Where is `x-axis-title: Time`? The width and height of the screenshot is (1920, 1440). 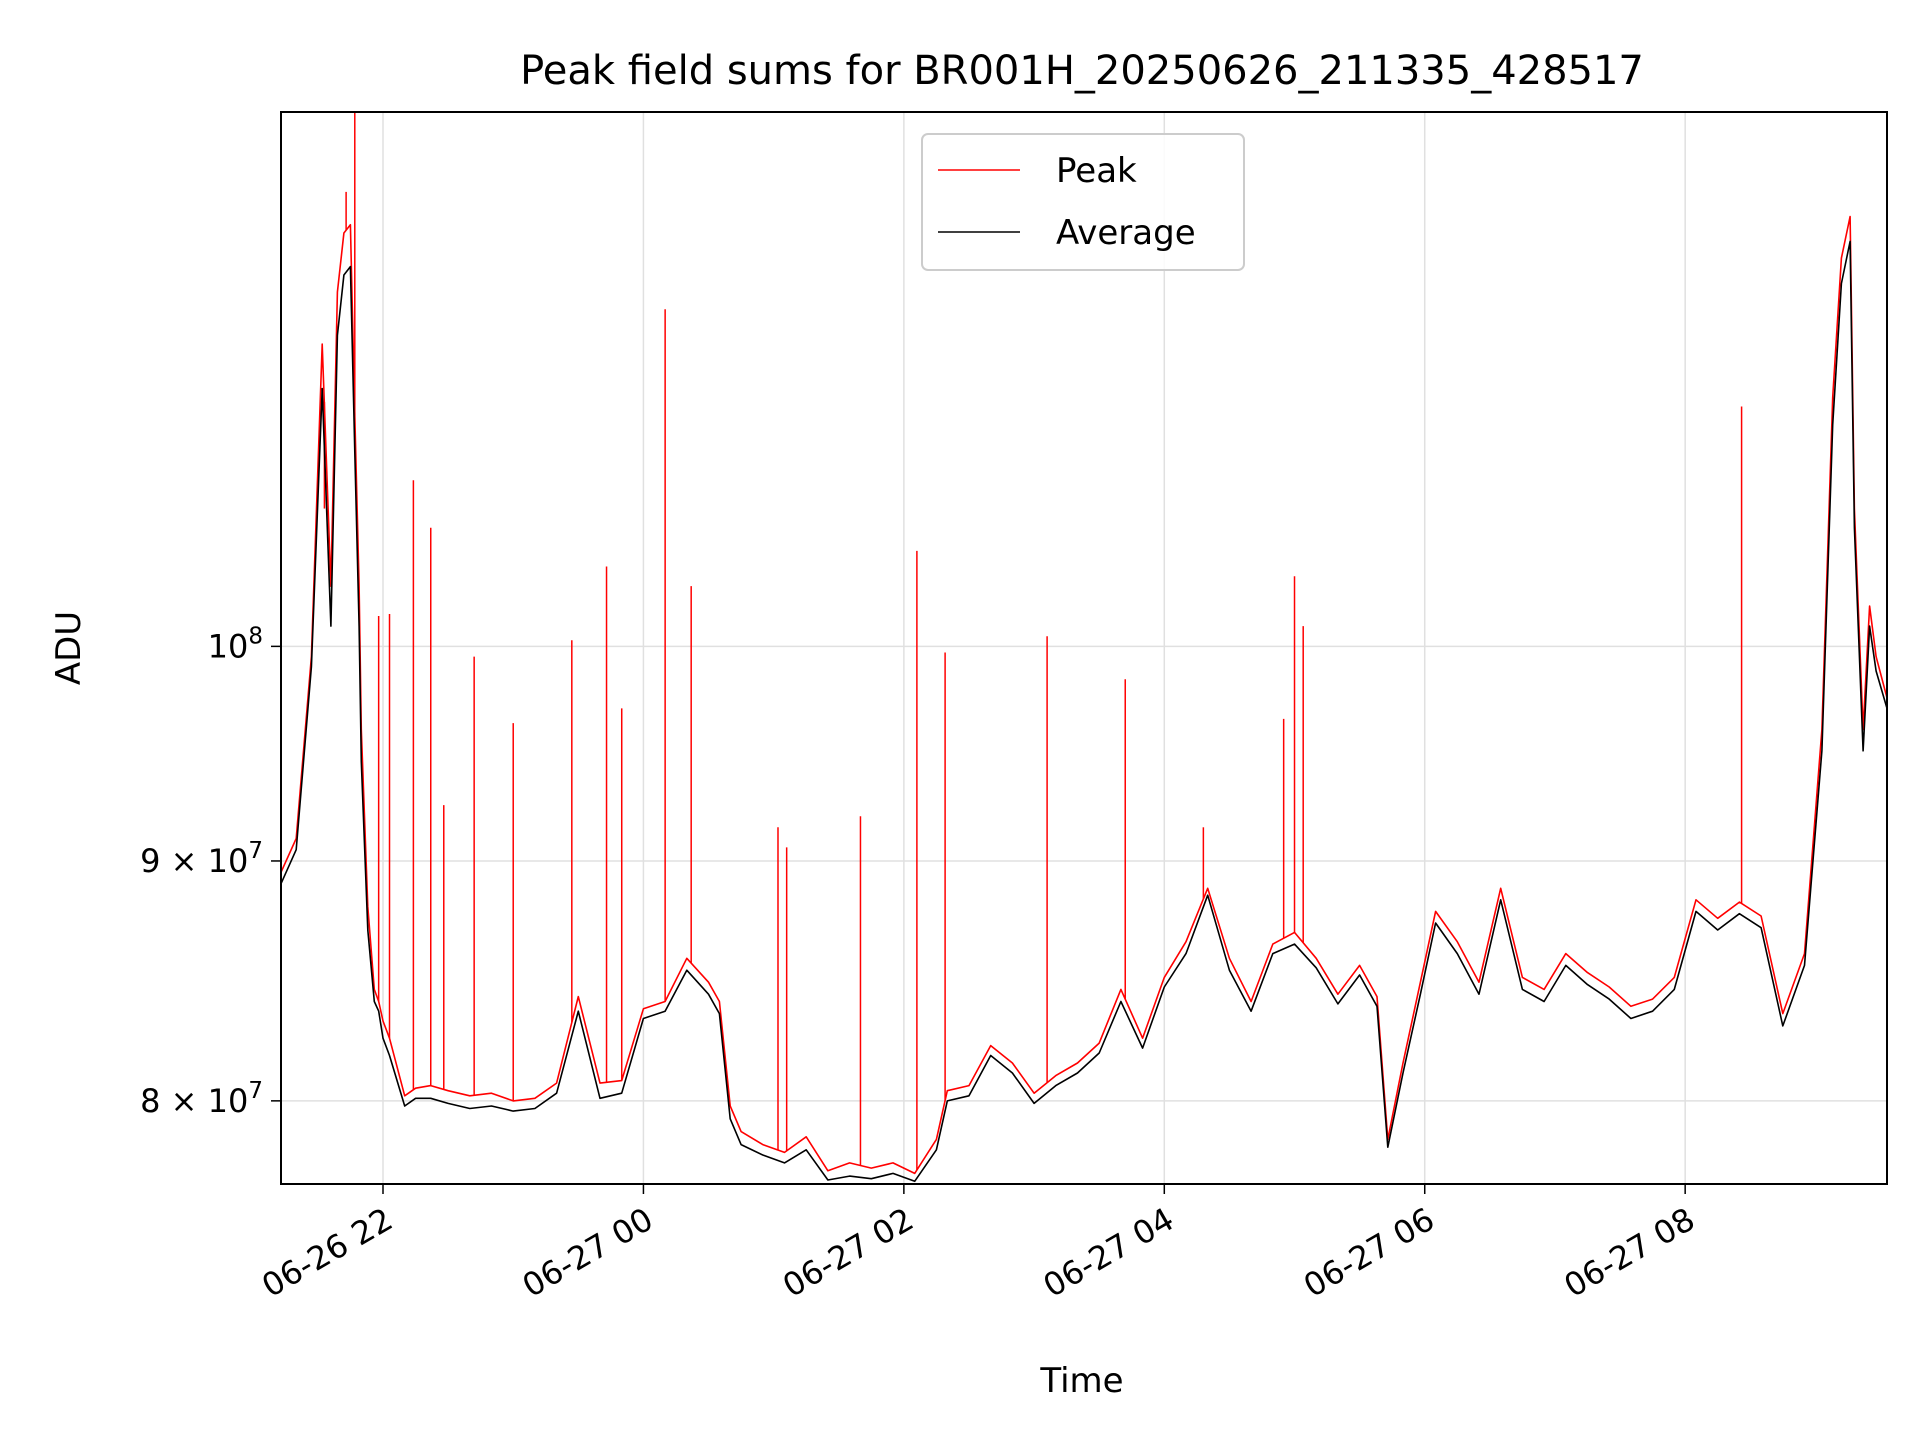
x-axis-title: Time is located at coordinates (1081, 1381).